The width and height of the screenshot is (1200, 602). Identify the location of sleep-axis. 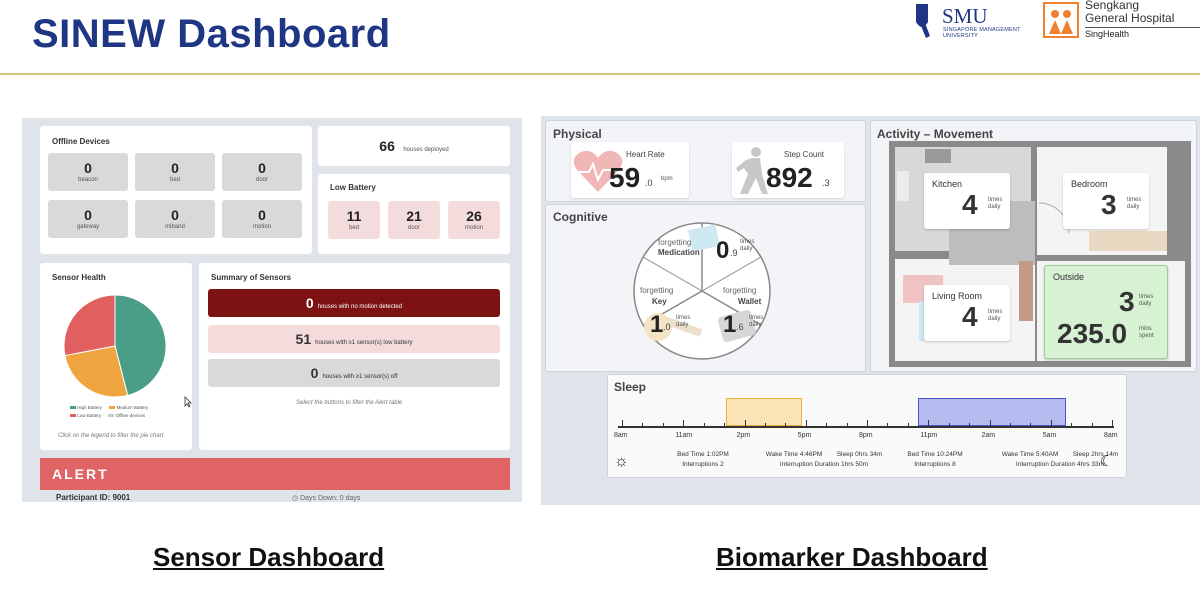
(866, 427).